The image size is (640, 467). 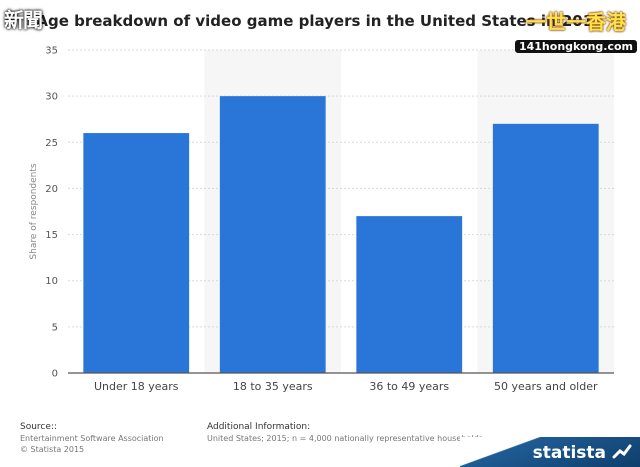 I want to click on x-category-label: 36 to 49 years, so click(x=409, y=386).